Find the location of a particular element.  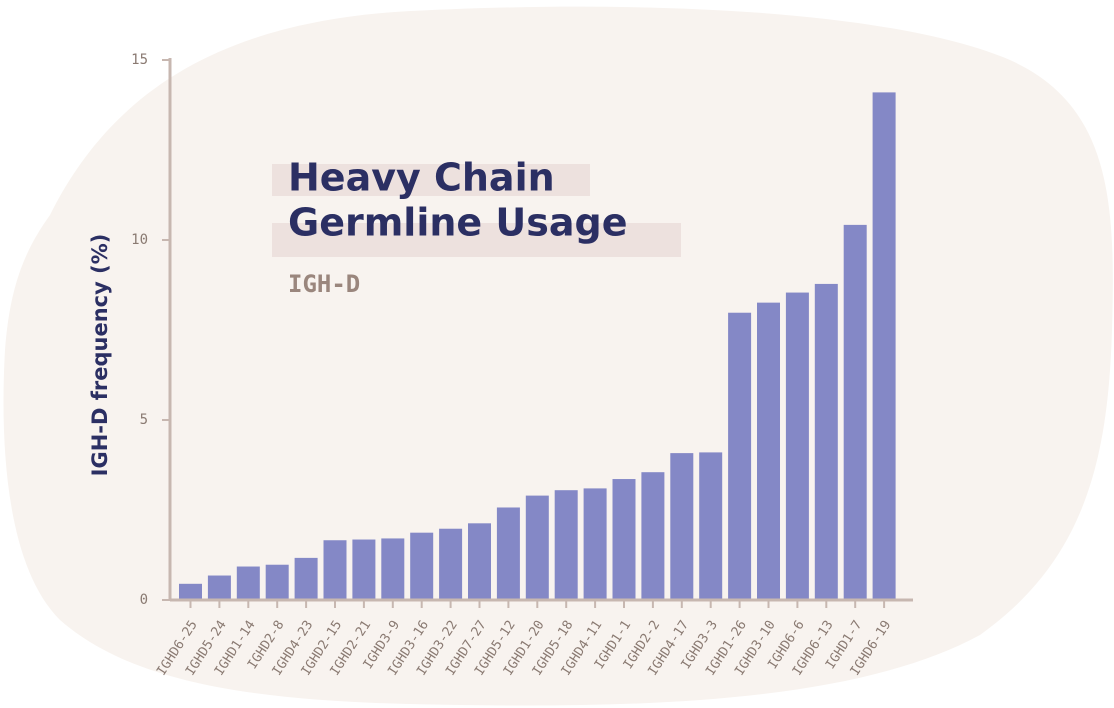

chart-title-line-1: Heavy Chain is located at coordinates (421, 178).